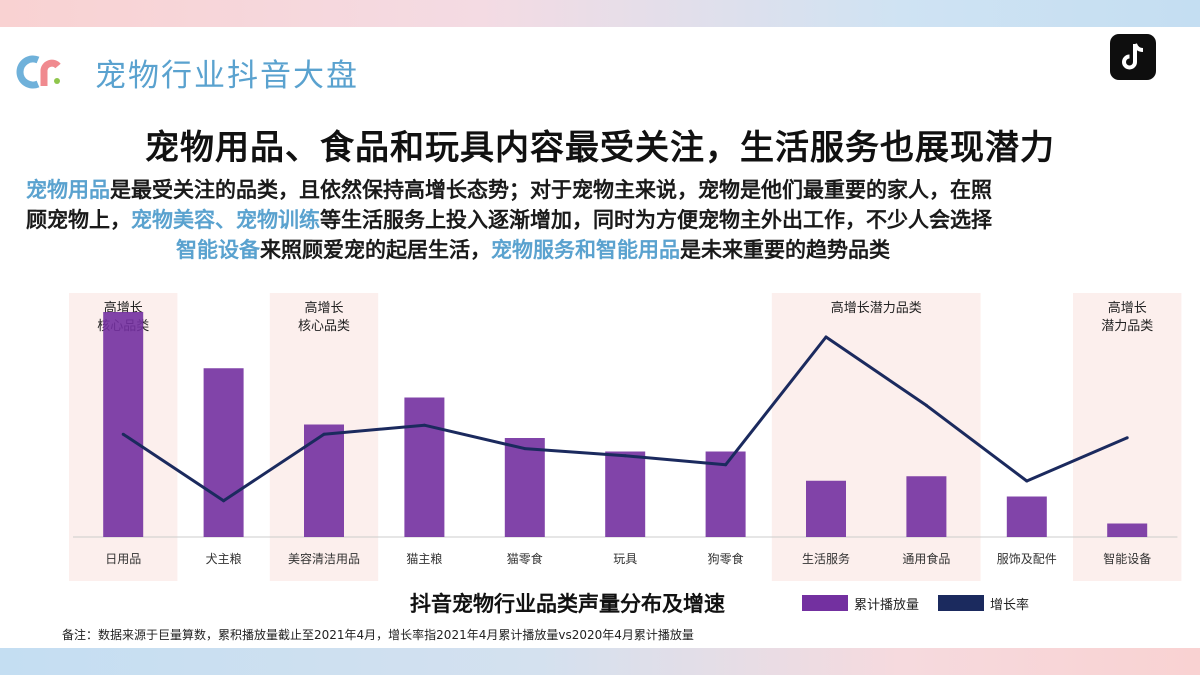 The width and height of the screenshot is (1200, 675). What do you see at coordinates (726, 558) in the screenshot?
I see `x-tick-label: 狗零食` at bounding box center [726, 558].